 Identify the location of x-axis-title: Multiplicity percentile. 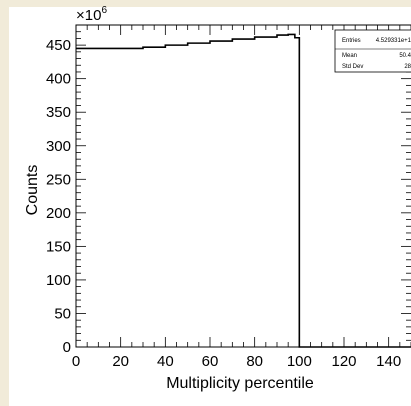
(240, 383).